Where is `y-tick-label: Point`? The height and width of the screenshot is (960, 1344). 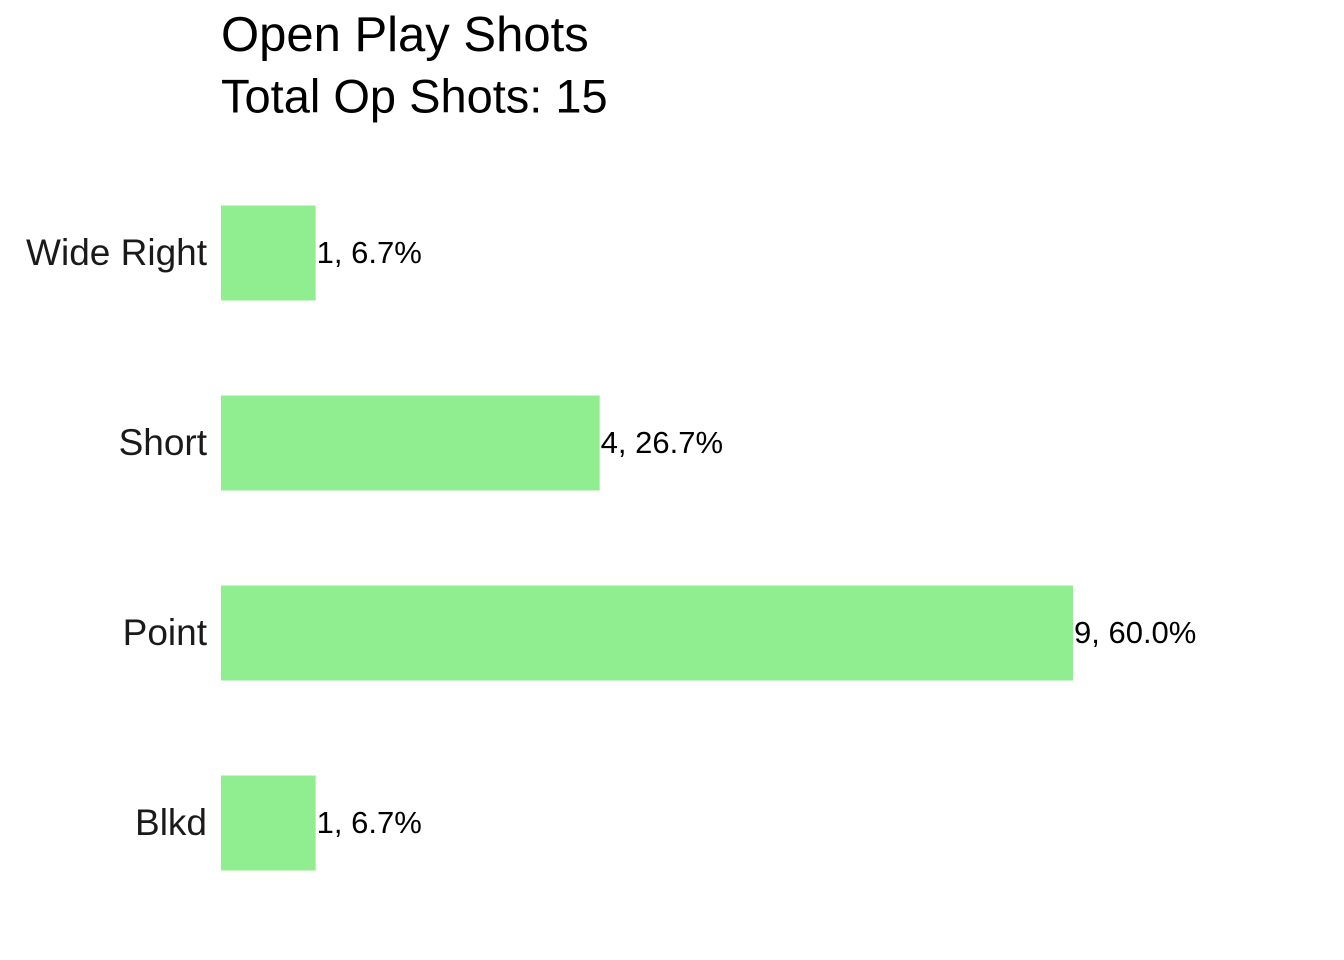
y-tick-label: Point is located at coordinates (165, 632).